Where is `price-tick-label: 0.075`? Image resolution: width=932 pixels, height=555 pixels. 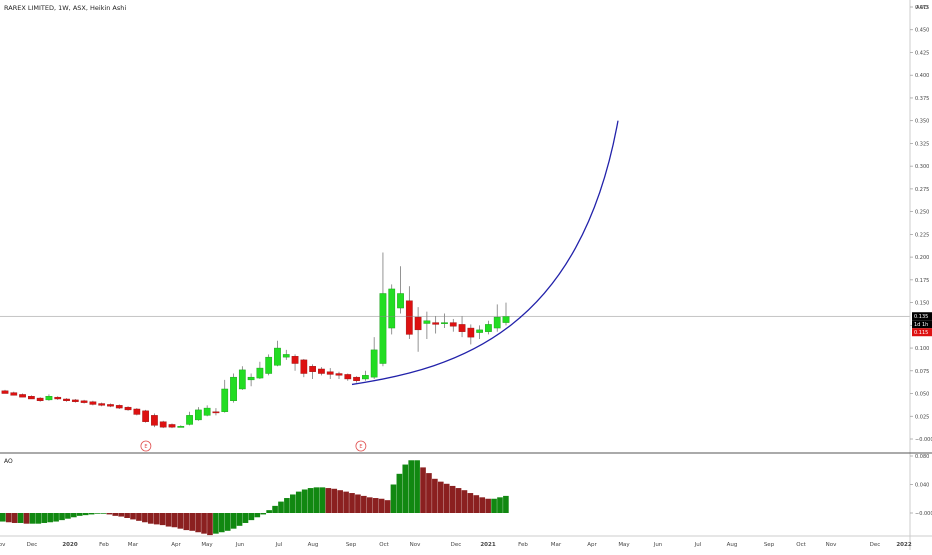 price-tick-label: 0.075 is located at coordinates (922, 372).